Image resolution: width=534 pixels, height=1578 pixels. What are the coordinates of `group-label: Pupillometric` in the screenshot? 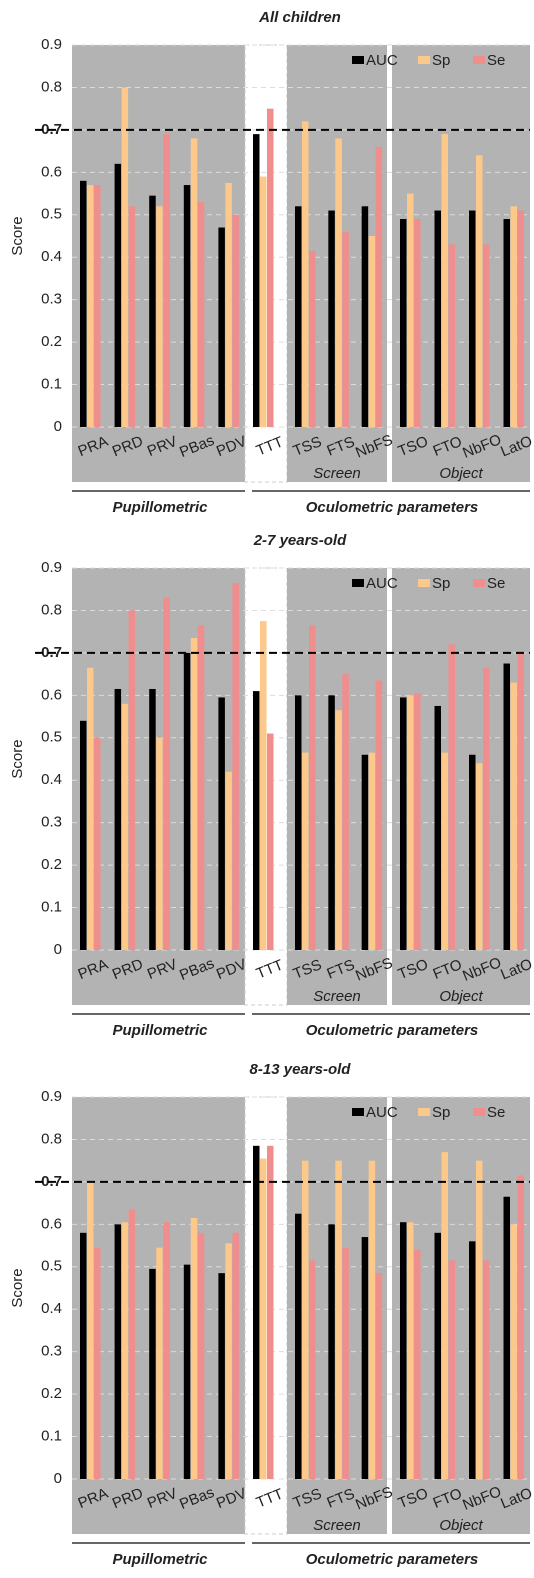 It's located at (160, 507).